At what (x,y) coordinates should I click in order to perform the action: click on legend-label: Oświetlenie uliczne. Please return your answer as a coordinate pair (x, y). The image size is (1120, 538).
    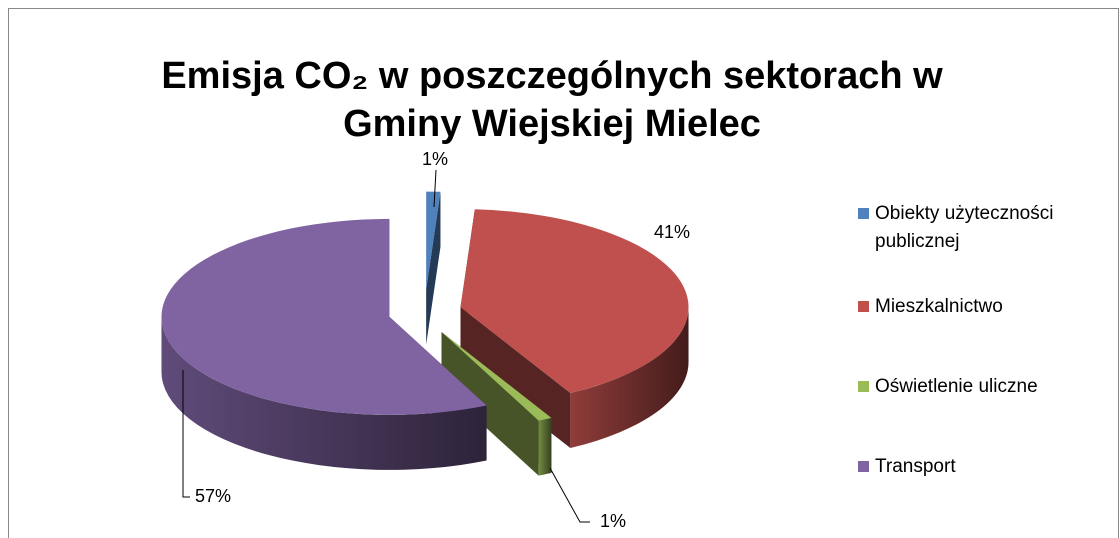
    Looking at the image, I should click on (956, 386).